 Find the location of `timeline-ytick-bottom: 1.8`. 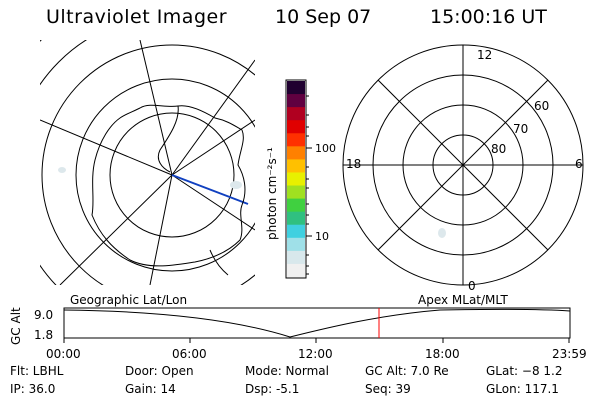

timeline-ytick-bottom: 1.8 is located at coordinates (43, 335).